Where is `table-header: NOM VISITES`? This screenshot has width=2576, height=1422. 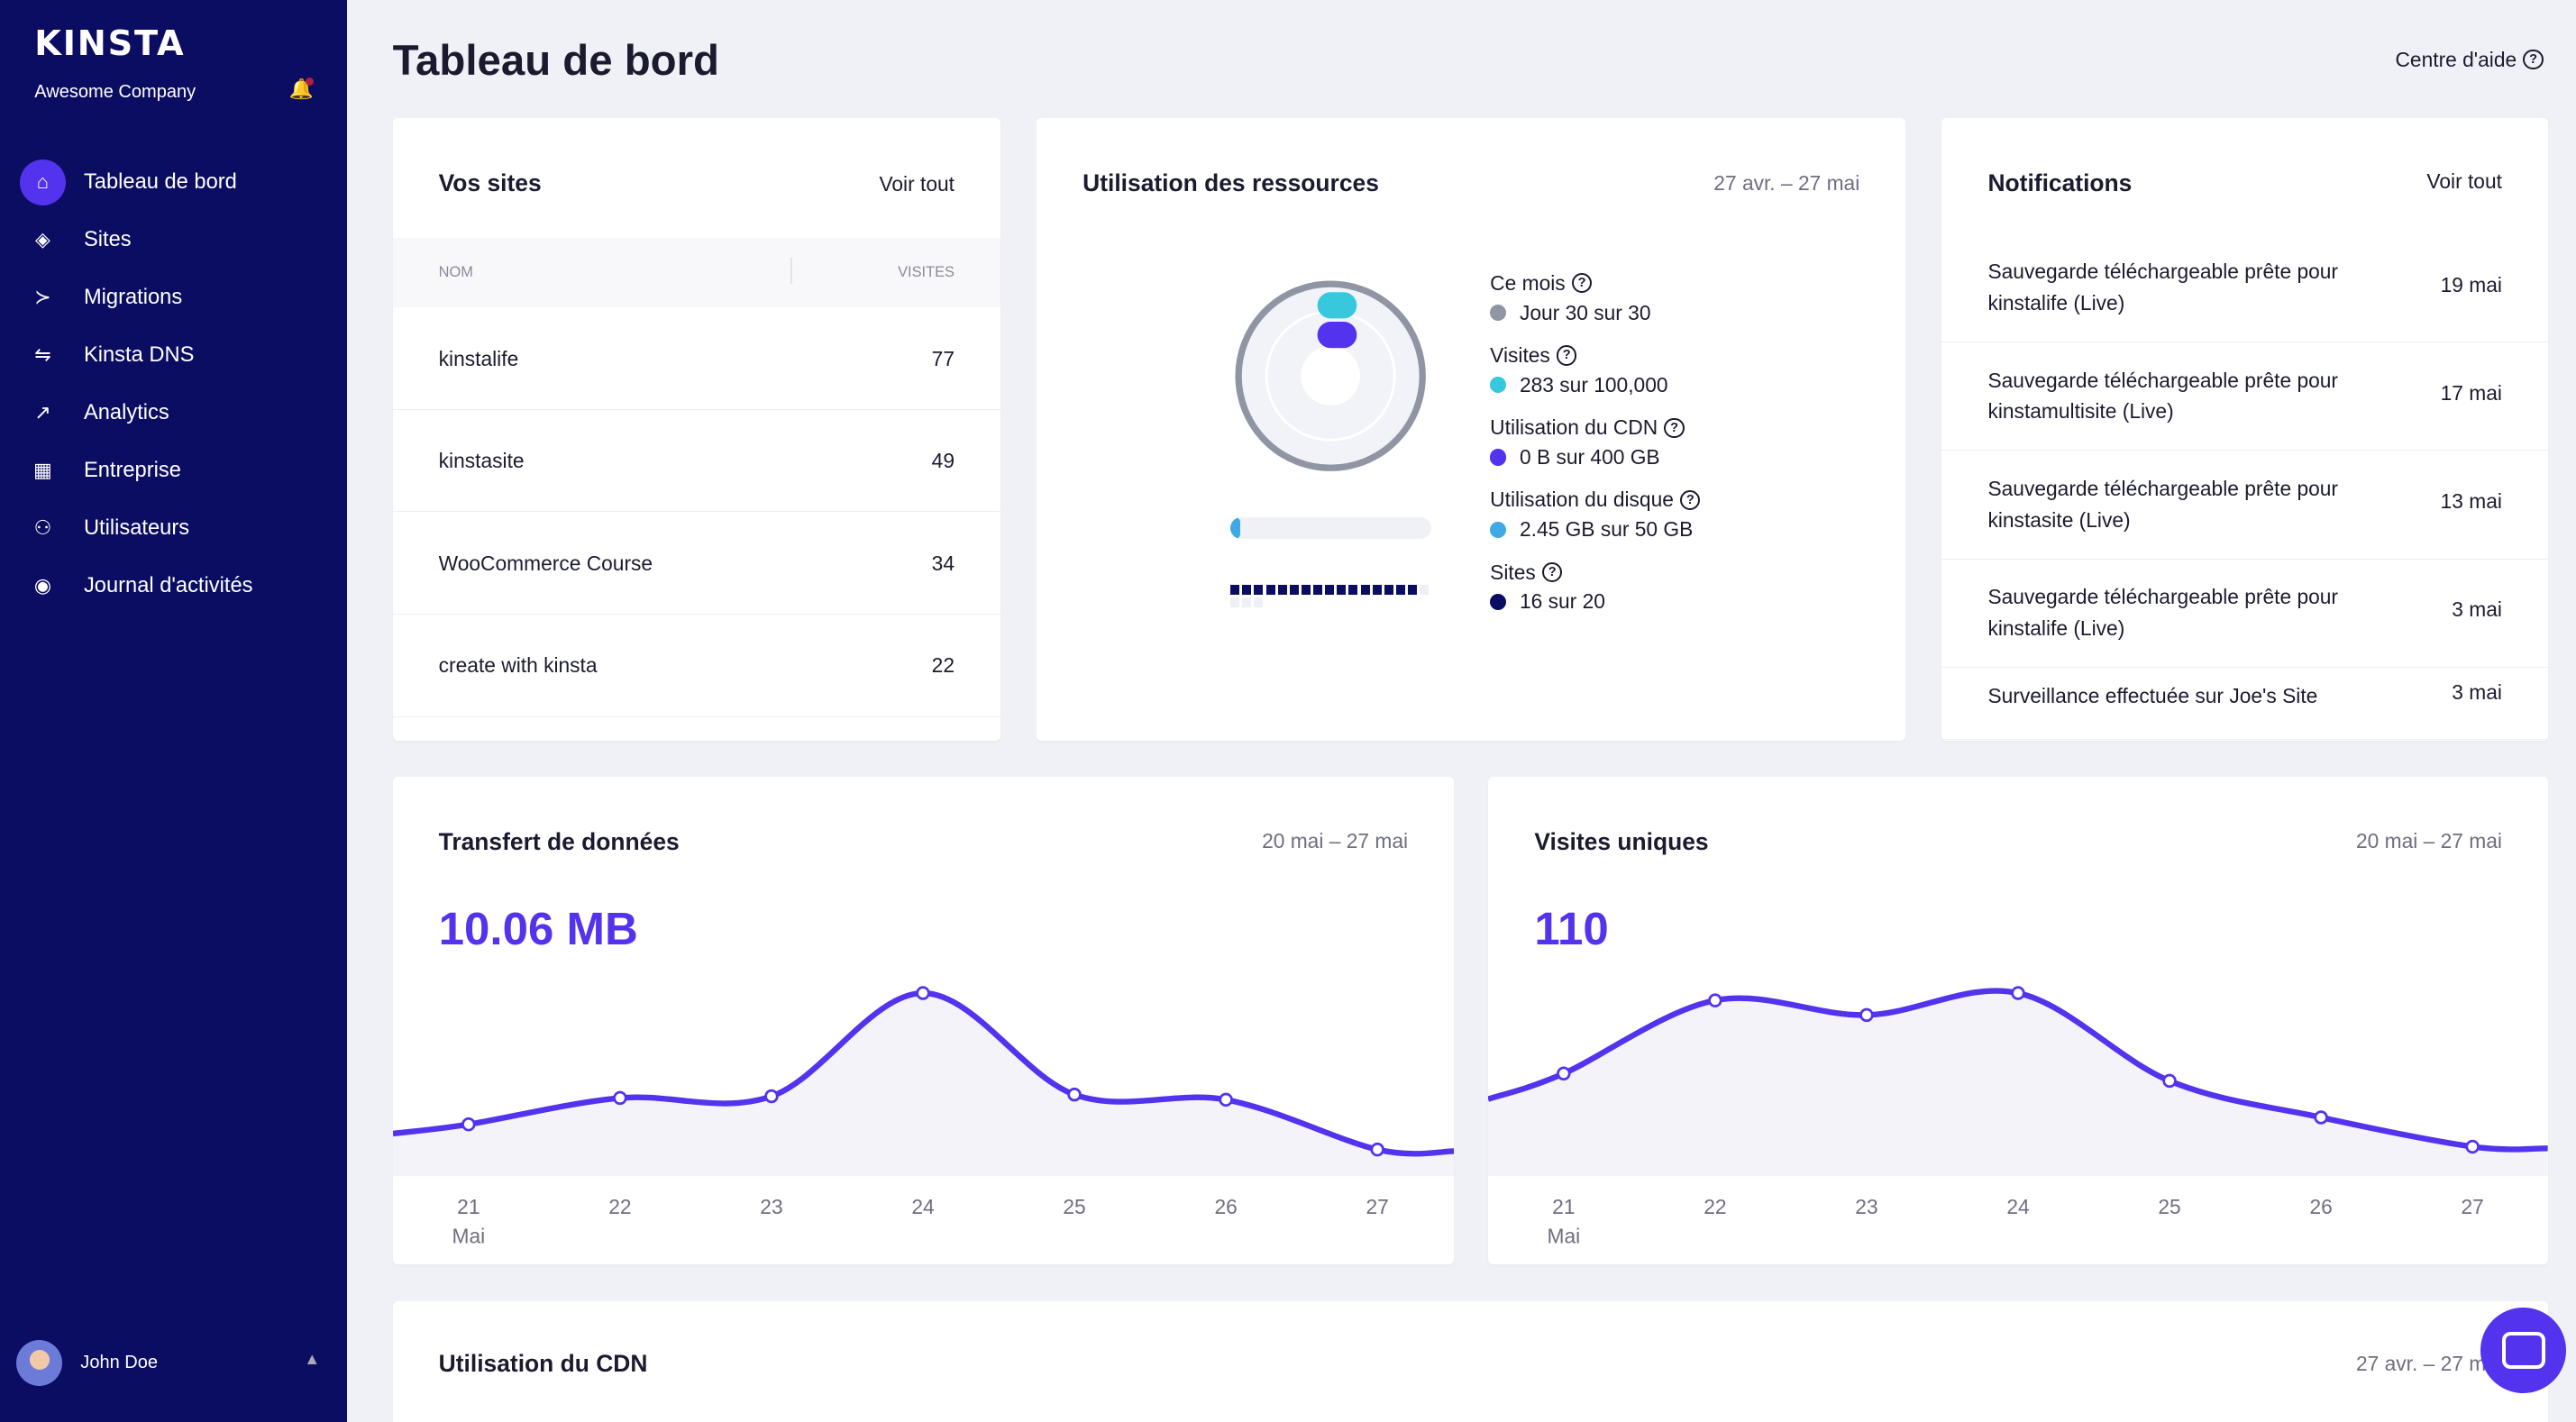
table-header: NOM VISITES is located at coordinates (696, 272).